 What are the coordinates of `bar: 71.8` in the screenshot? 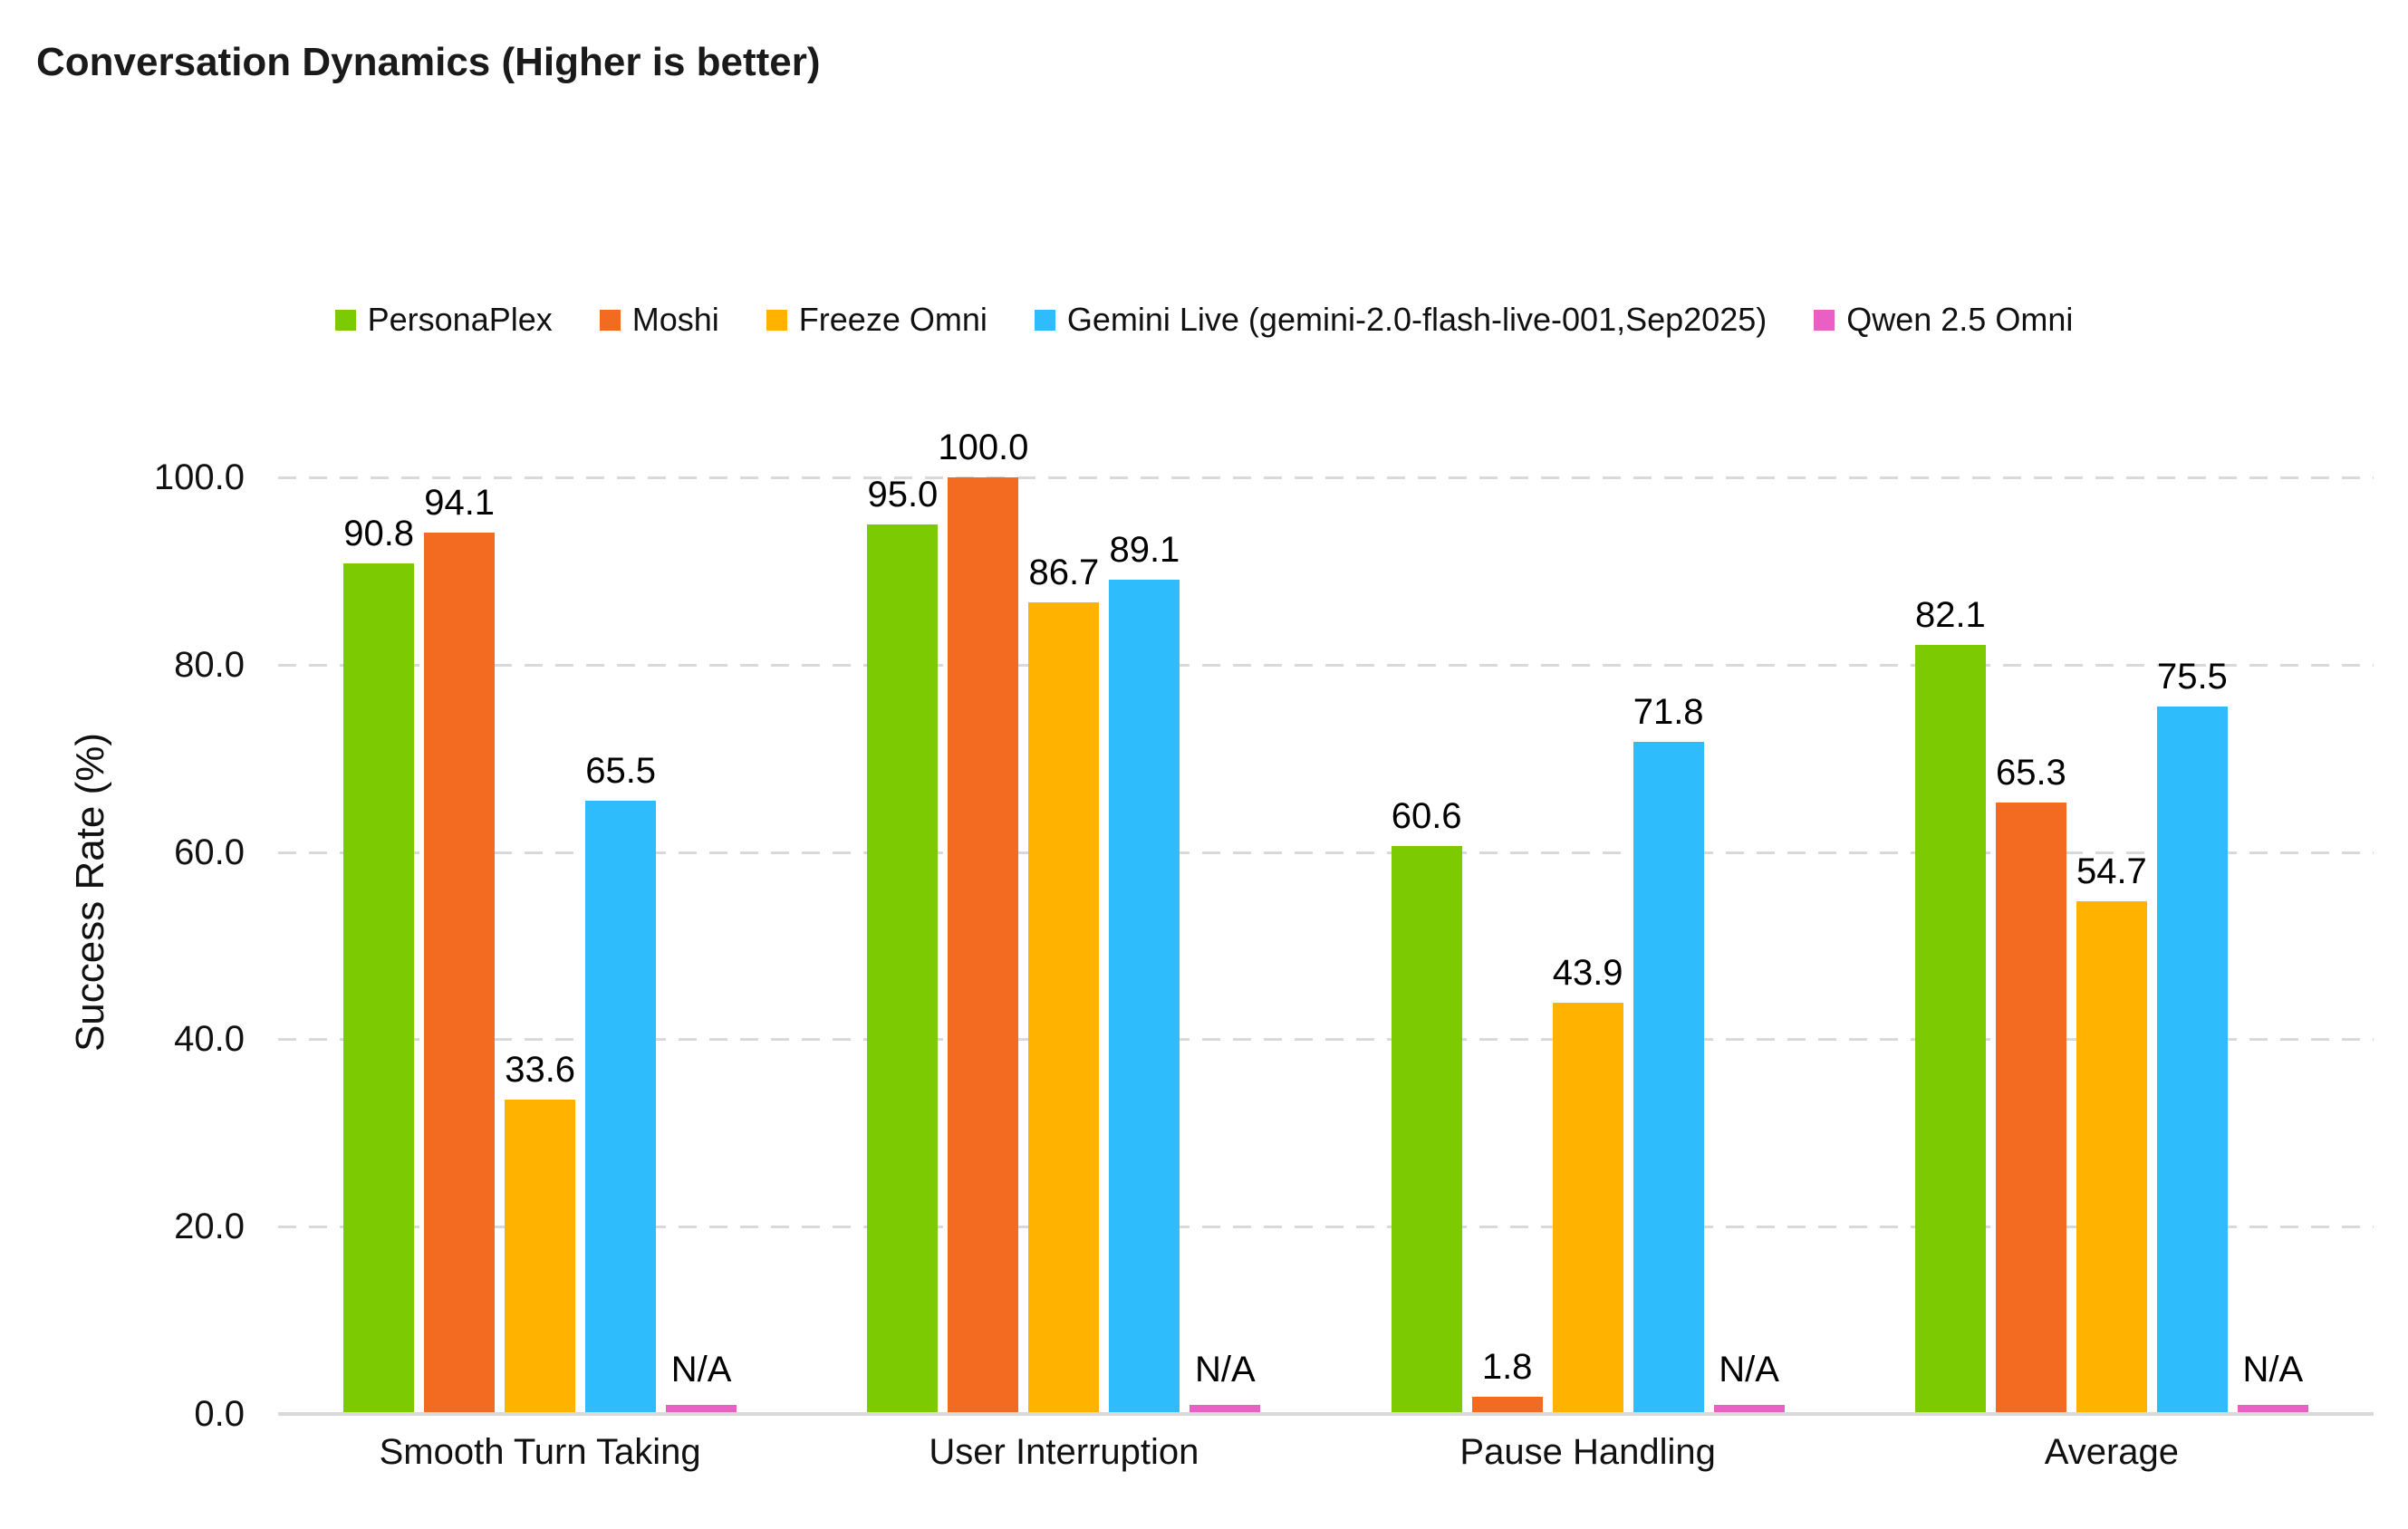 It's located at (1668, 1053).